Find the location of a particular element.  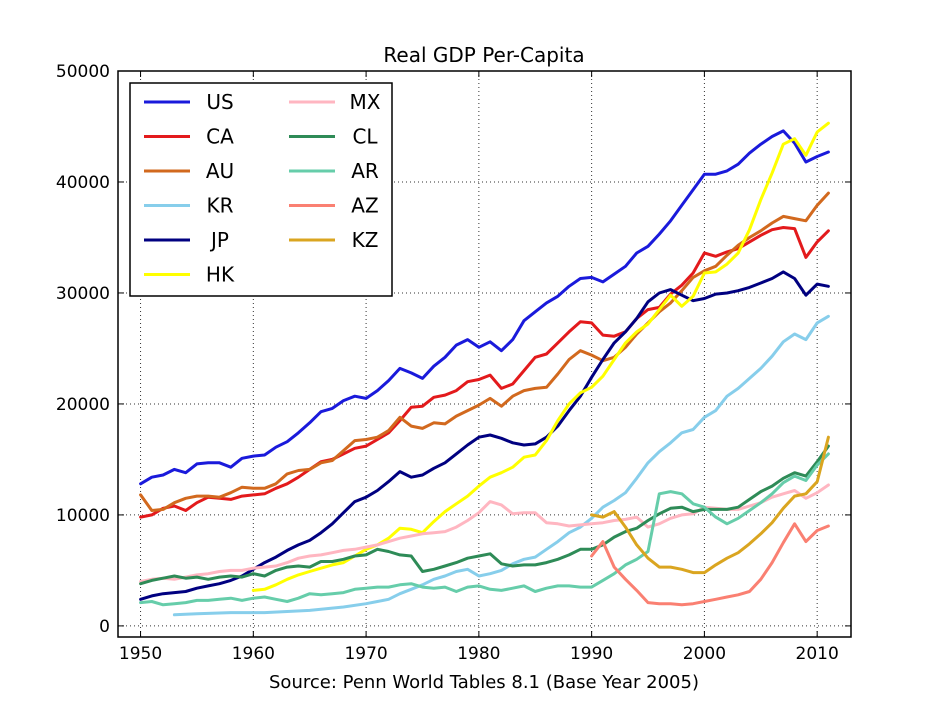

series-line-az is located at coordinates (710, 564).